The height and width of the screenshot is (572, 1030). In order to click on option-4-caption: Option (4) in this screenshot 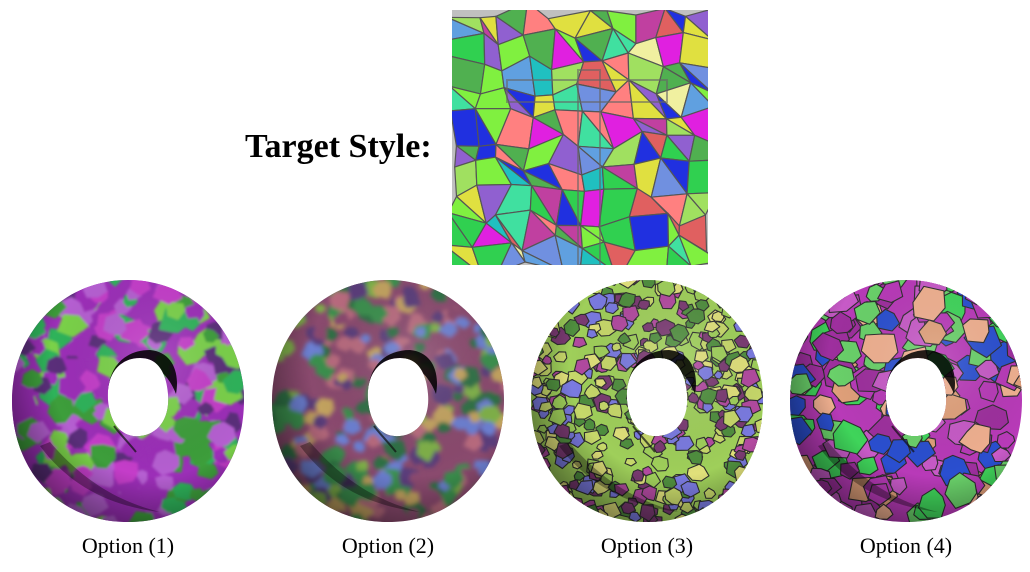, I will do `click(906, 545)`.